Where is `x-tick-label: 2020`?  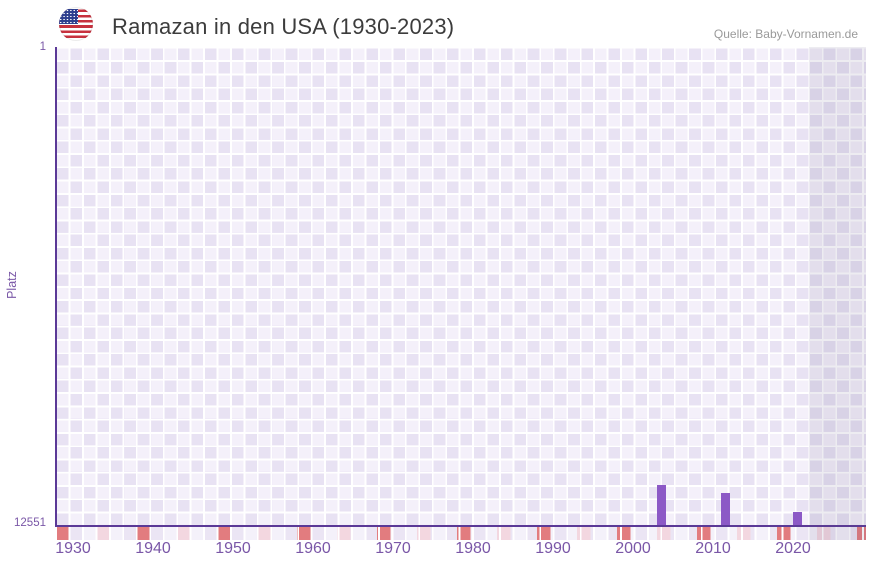
x-tick-label: 2020 is located at coordinates (793, 548).